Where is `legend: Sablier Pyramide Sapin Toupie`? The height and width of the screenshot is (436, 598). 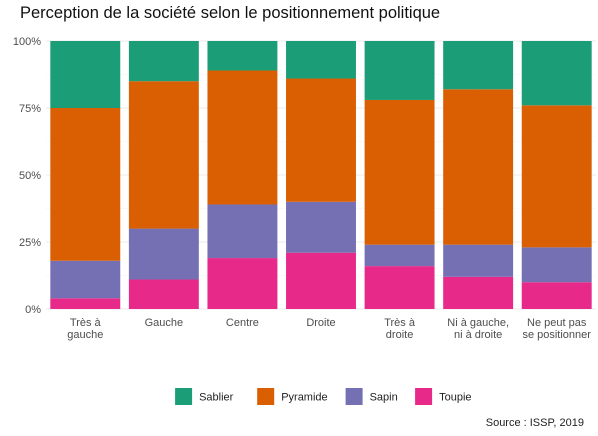 legend: Sablier Pyramide Sapin Toupie is located at coordinates (323, 396).